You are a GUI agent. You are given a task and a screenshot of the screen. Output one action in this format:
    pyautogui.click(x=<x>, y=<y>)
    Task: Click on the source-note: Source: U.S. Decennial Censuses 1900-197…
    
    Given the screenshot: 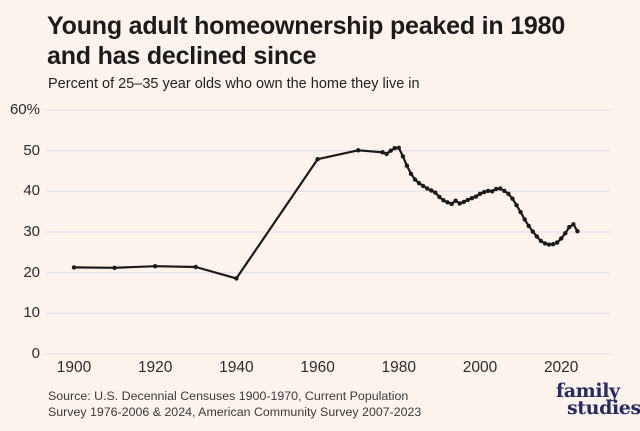 What is the action you would take?
    pyautogui.click(x=234, y=404)
    